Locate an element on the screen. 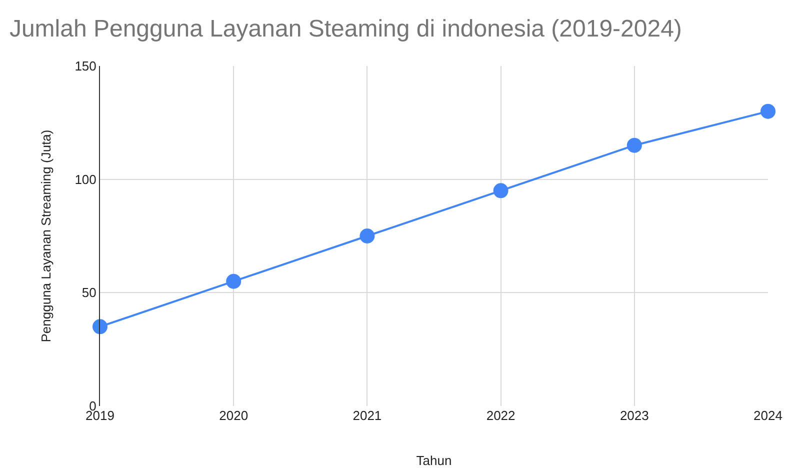 The image size is (787, 468). y-tick-label: 50 is located at coordinates (89, 292).